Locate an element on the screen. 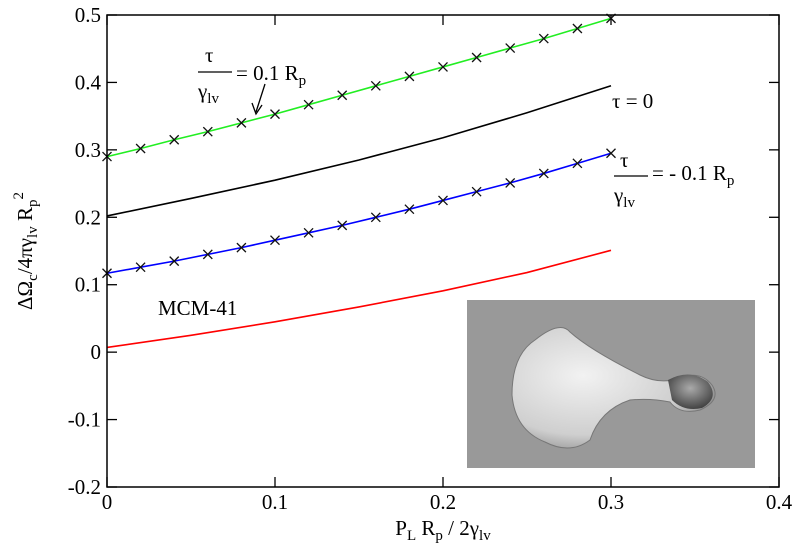 The image size is (796, 552). annotation-text: = 0.1 R is located at coordinates (267, 73).